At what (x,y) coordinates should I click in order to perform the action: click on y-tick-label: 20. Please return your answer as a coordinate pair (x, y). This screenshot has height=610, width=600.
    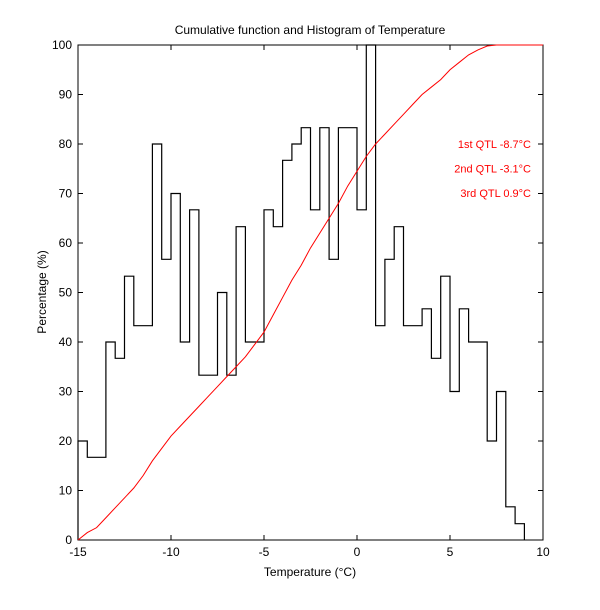
    Looking at the image, I should click on (66, 441).